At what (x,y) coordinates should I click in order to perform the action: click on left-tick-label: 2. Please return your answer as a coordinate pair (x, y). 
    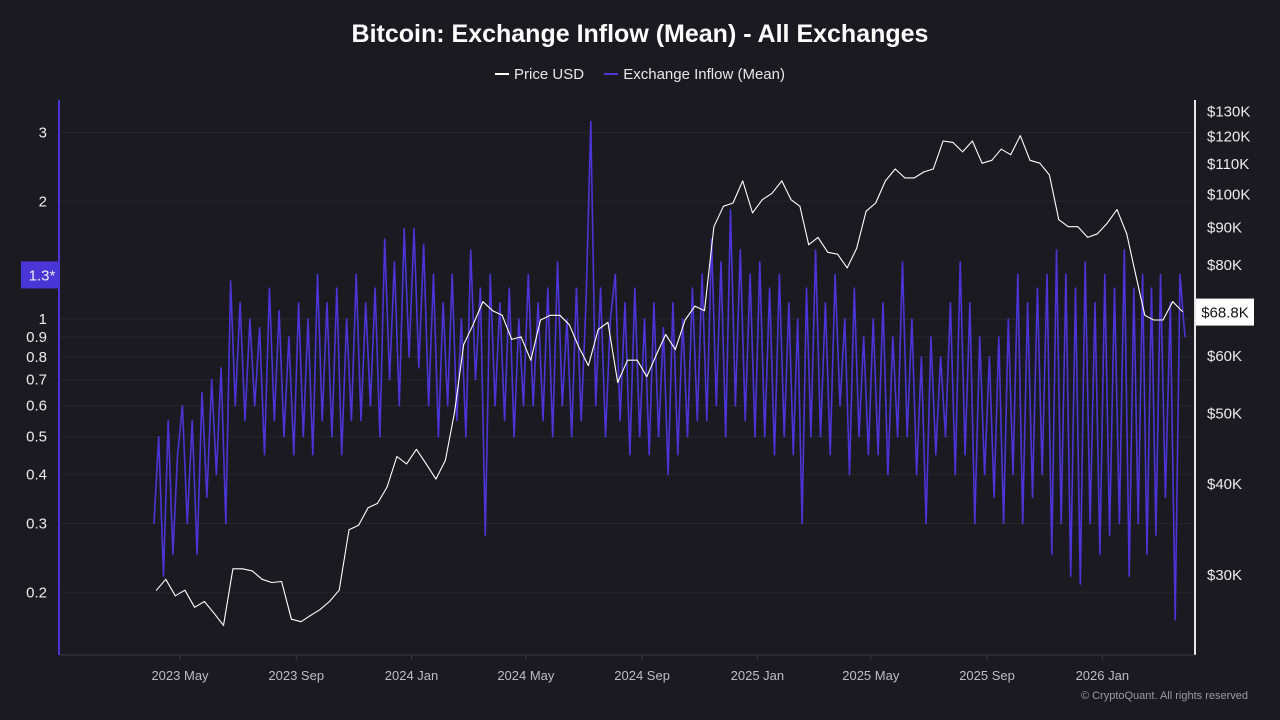
    Looking at the image, I should click on (43, 201).